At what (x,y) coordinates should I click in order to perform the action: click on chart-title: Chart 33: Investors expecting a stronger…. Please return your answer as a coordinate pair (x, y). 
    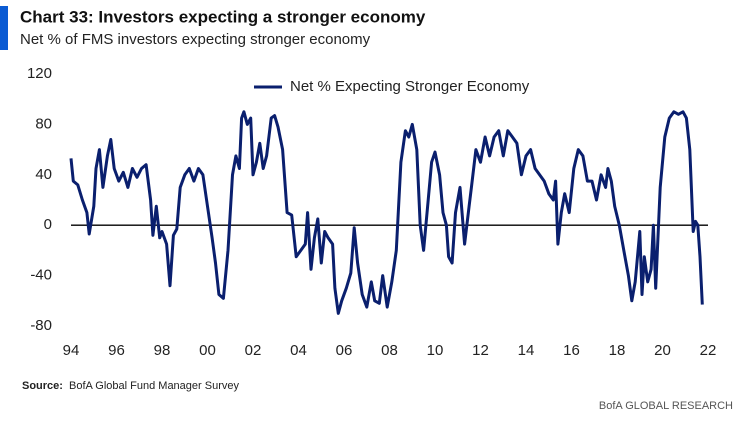
    Looking at the image, I should click on (223, 16).